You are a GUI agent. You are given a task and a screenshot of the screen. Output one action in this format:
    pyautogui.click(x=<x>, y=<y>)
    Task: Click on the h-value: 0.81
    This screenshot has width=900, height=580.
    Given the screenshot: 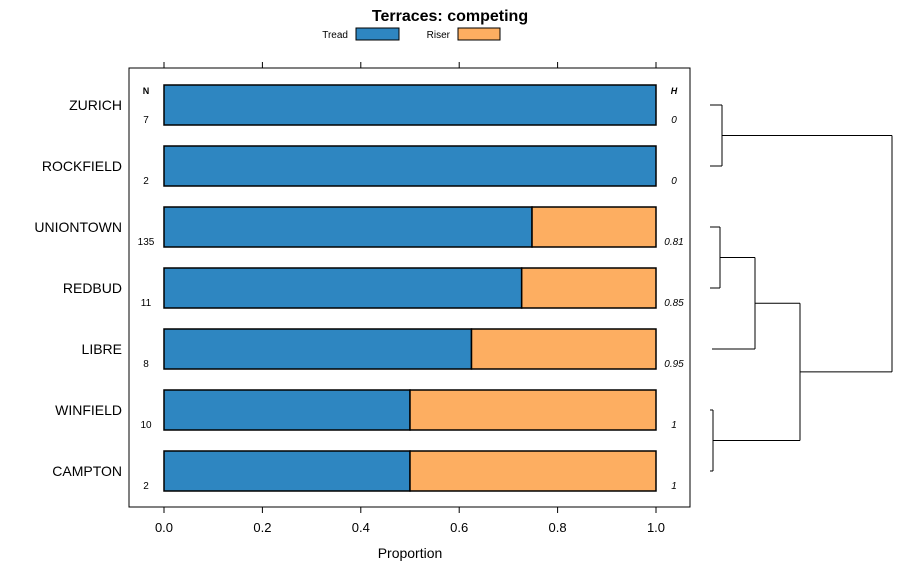 What is the action you would take?
    pyautogui.click(x=673, y=242)
    